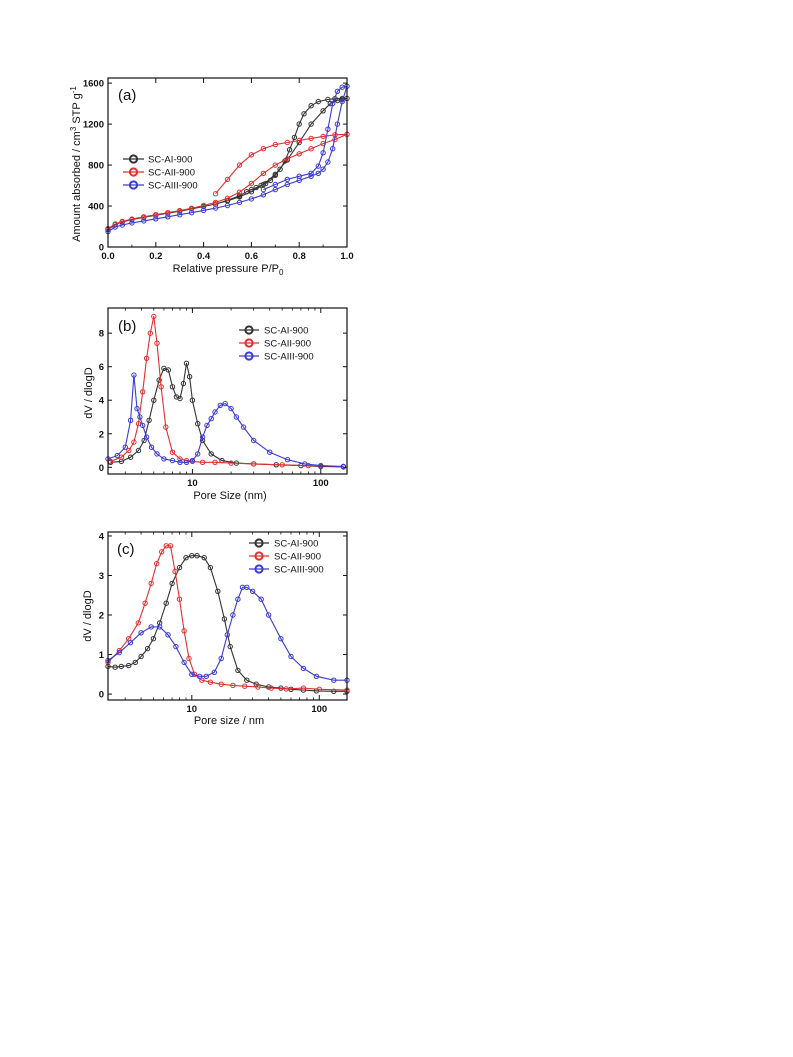  I want to click on legend-label-sc-ai-900: SC-AI-900, so click(286, 331).